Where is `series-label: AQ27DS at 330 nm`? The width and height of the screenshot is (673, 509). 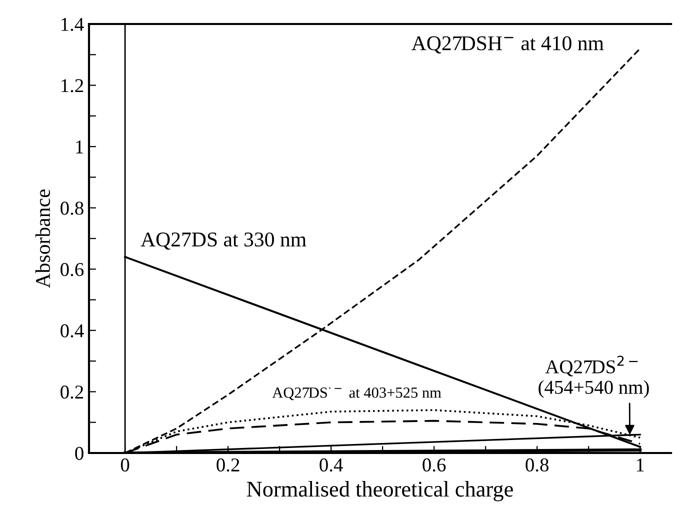 series-label: AQ27DS at 330 nm is located at coordinates (223, 241).